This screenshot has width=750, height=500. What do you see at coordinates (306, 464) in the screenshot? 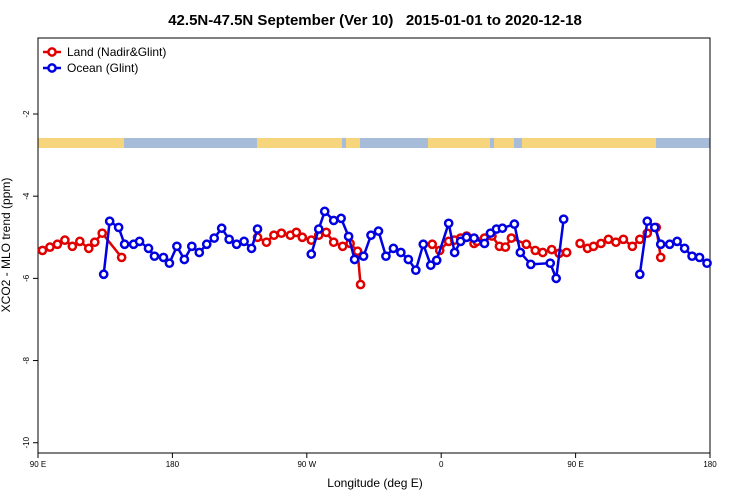
I see `x-tick-label: 90 W` at bounding box center [306, 464].